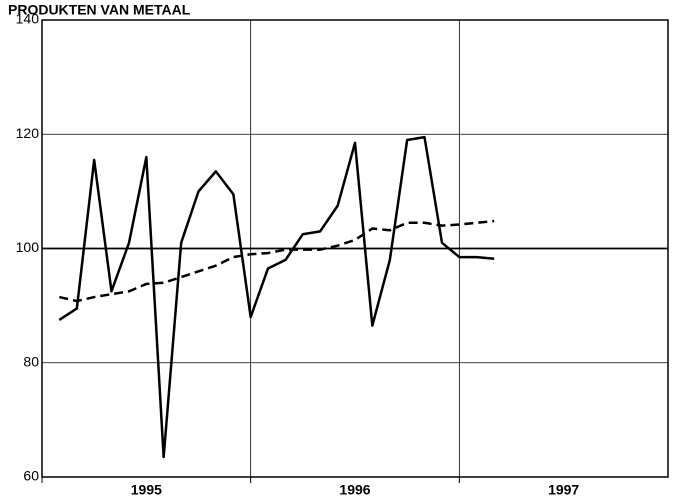 Image resolution: width=679 pixels, height=500 pixels. What do you see at coordinates (28, 133) in the screenshot?
I see `y-tick-label: 120` at bounding box center [28, 133].